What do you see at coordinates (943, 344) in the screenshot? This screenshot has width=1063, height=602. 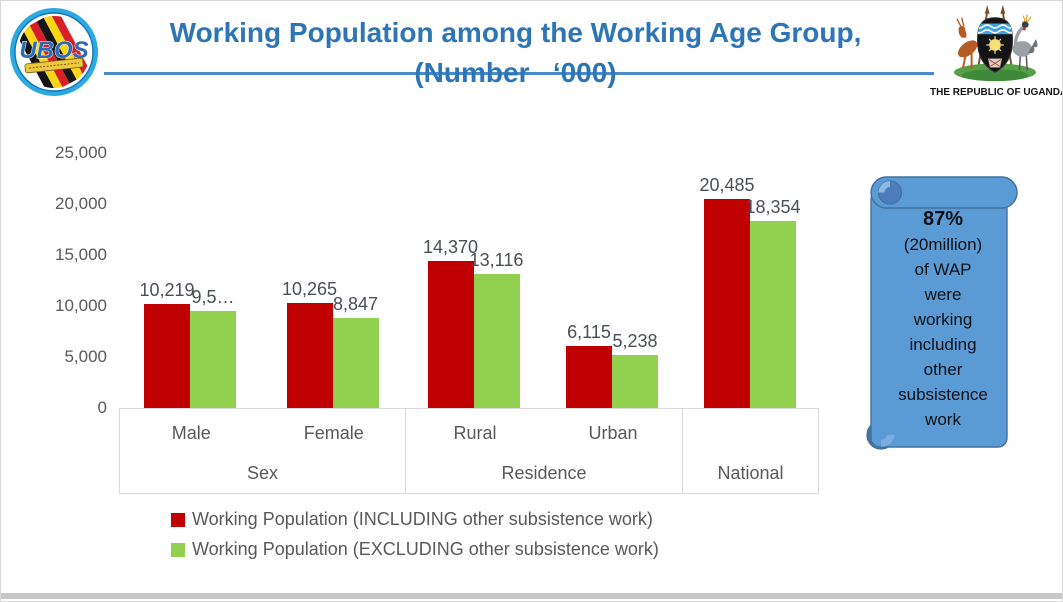 I see `callout-line: including` at bounding box center [943, 344].